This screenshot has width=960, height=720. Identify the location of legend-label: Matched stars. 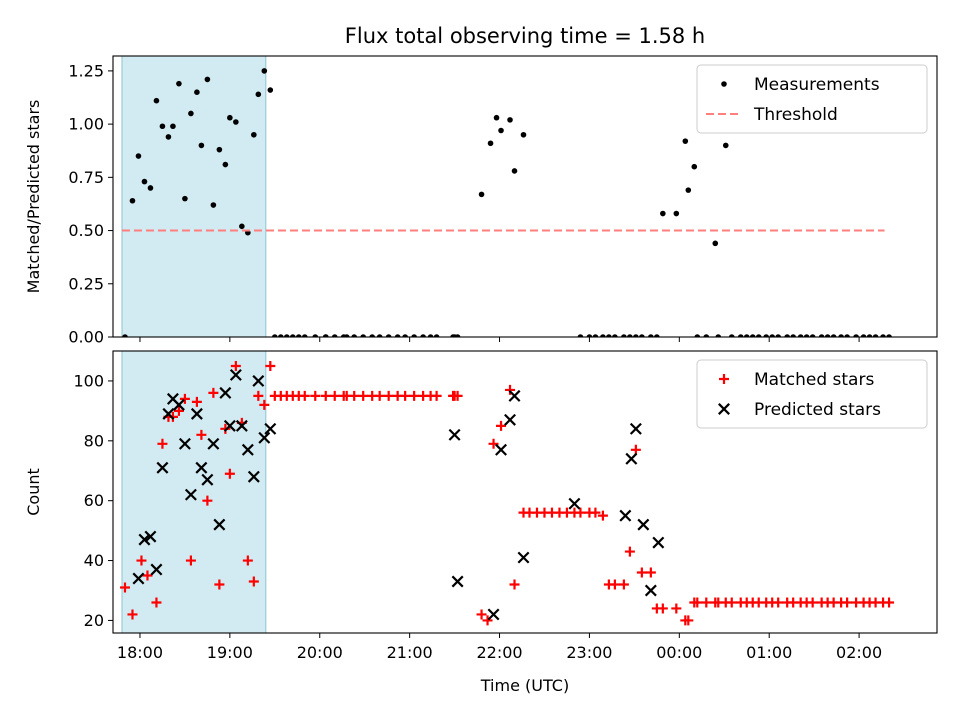
(814, 380).